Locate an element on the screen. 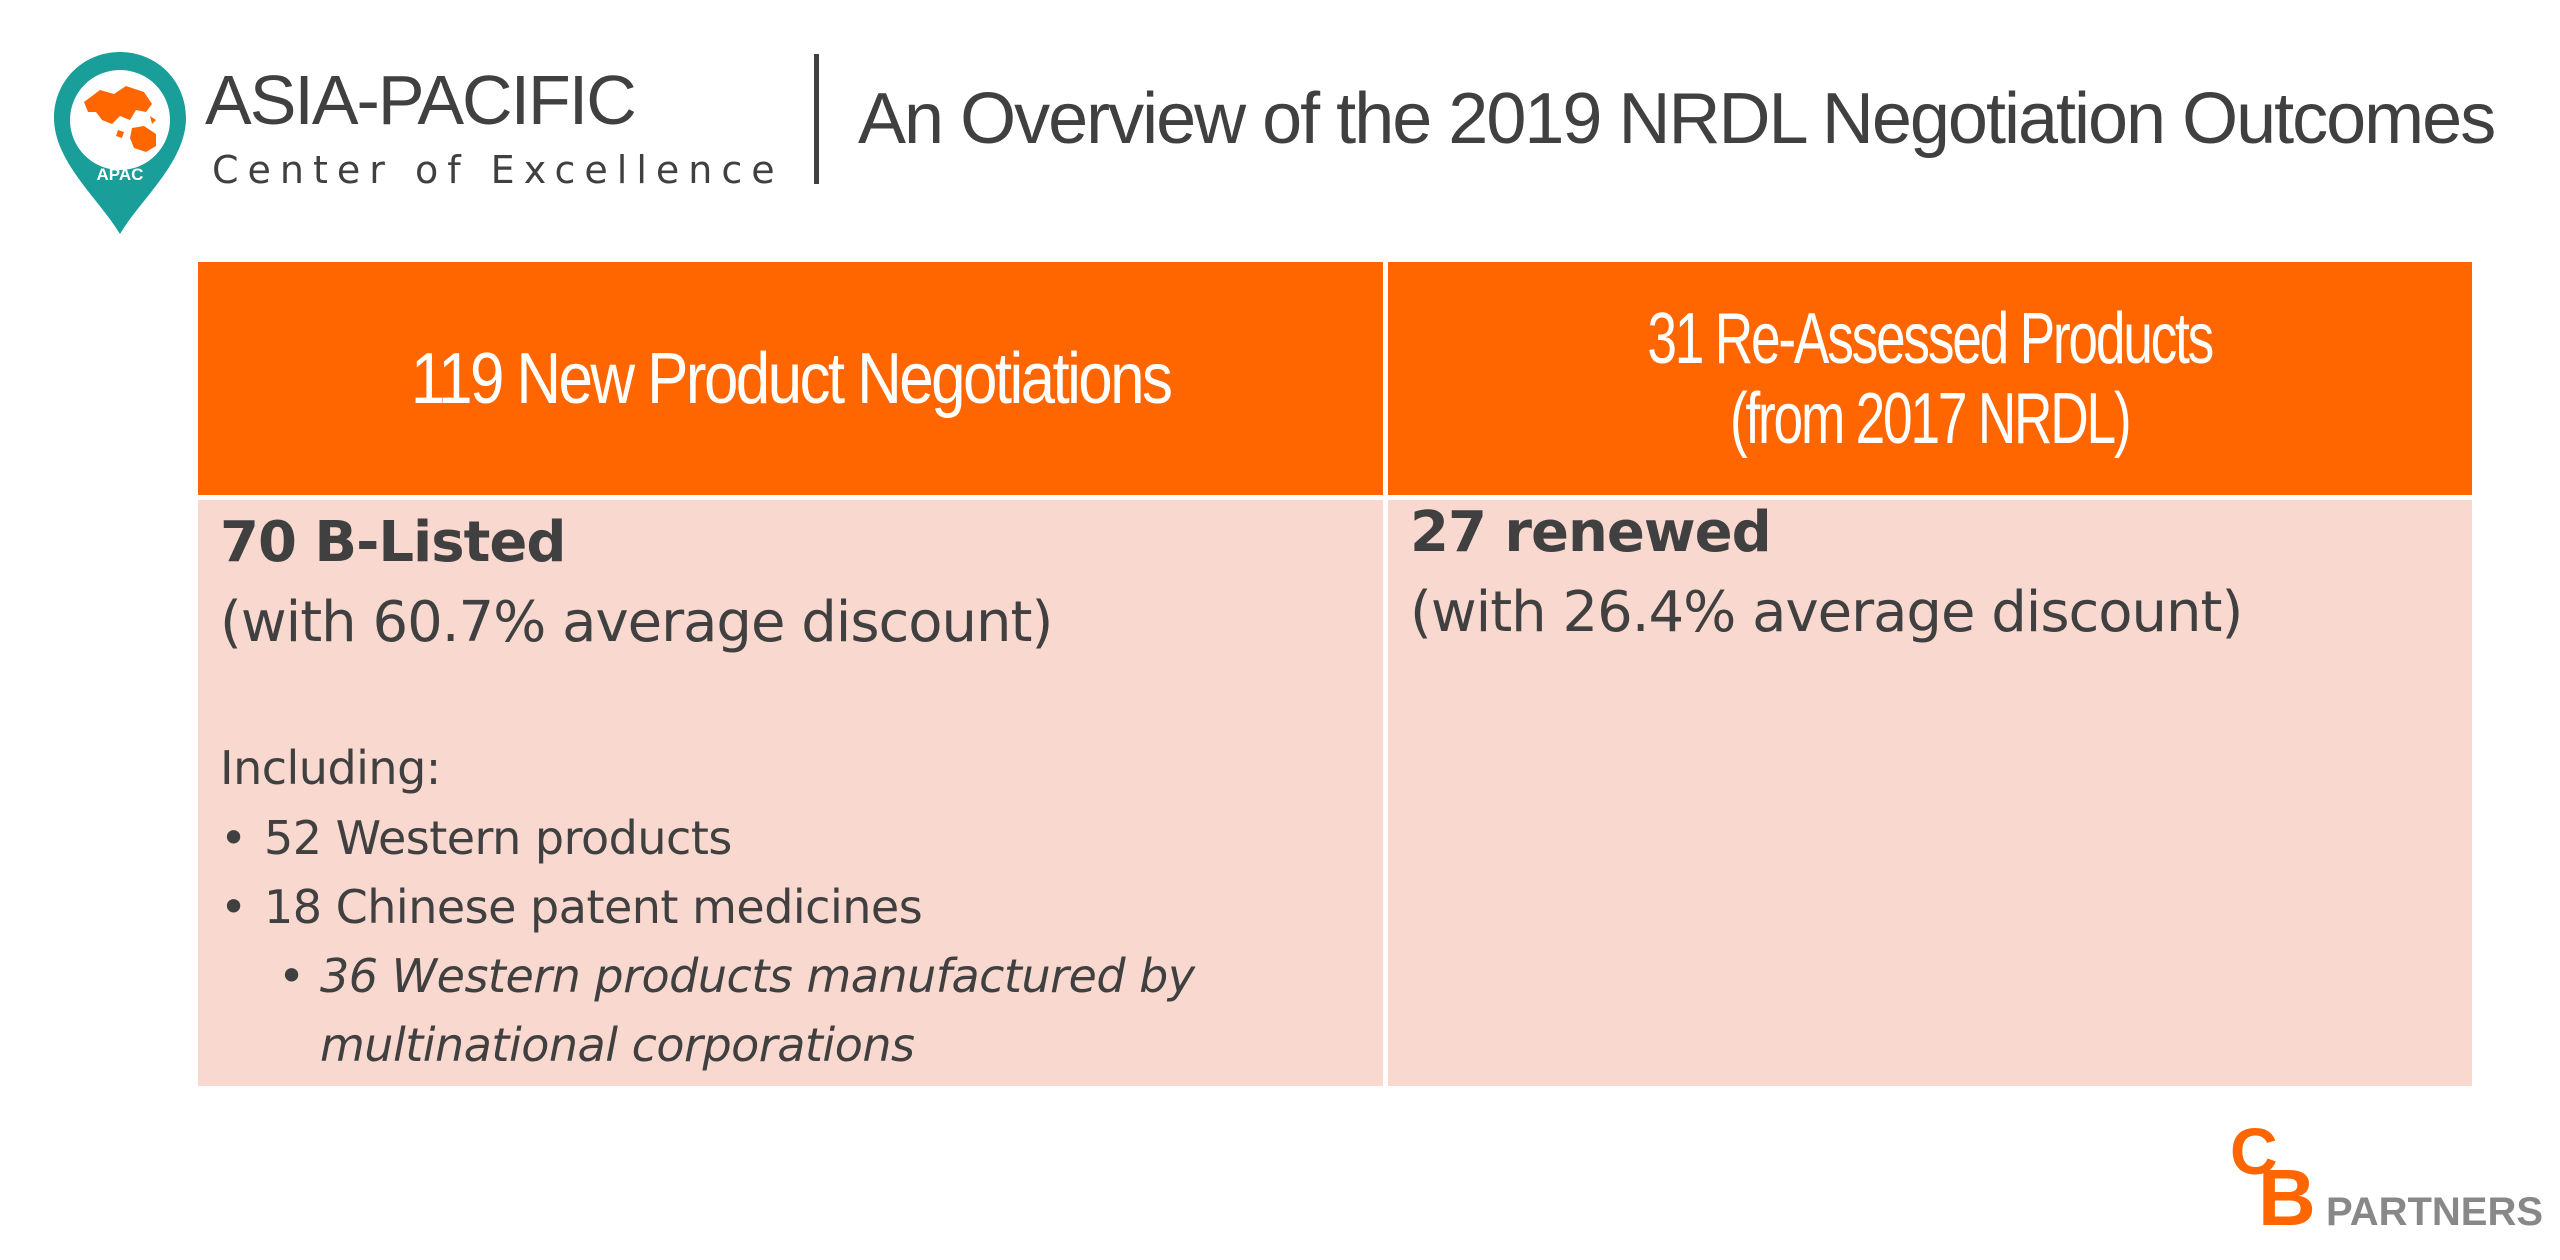 Image resolution: width=2560 pixels, height=1260 pixels. cb-logo-letter-c: C is located at coordinates (2254, 1151).